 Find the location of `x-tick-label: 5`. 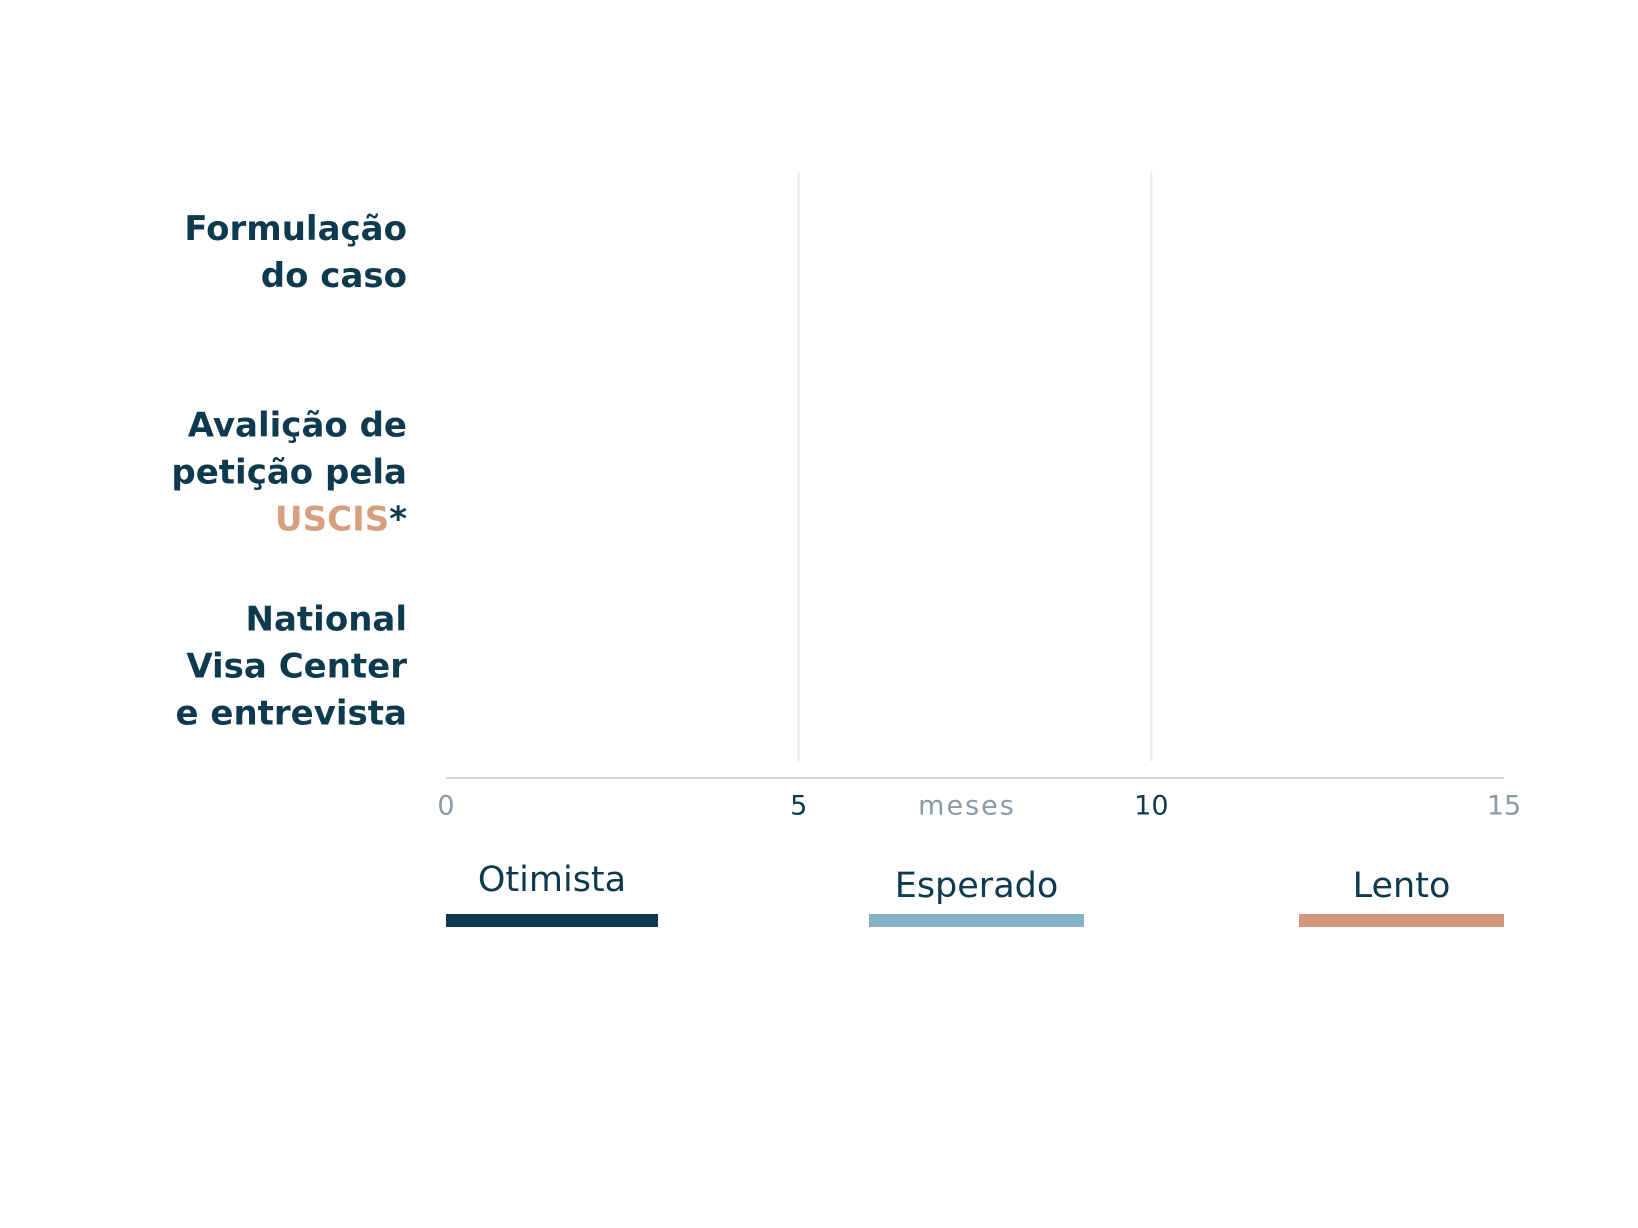

x-tick-label: 5 is located at coordinates (798, 806).